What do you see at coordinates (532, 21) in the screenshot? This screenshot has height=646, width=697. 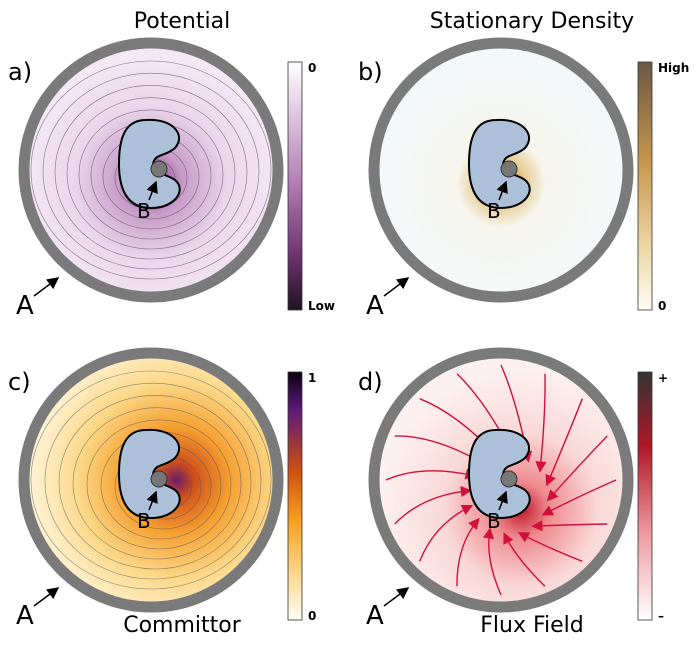 I see `panel-title: Stationary Density` at bounding box center [532, 21].